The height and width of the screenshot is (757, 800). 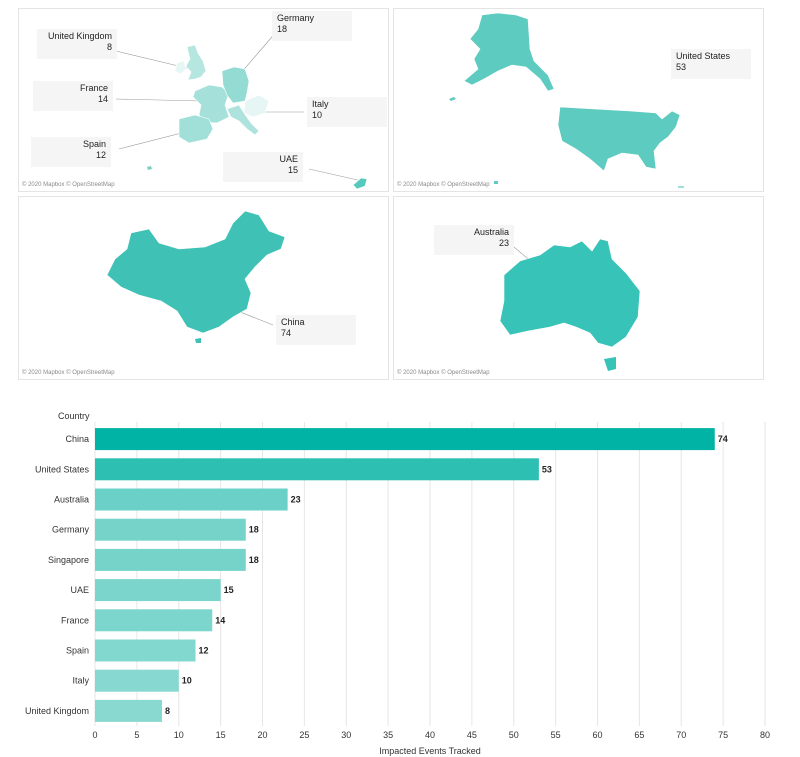 I want to click on category-label: France, so click(x=75, y=620).